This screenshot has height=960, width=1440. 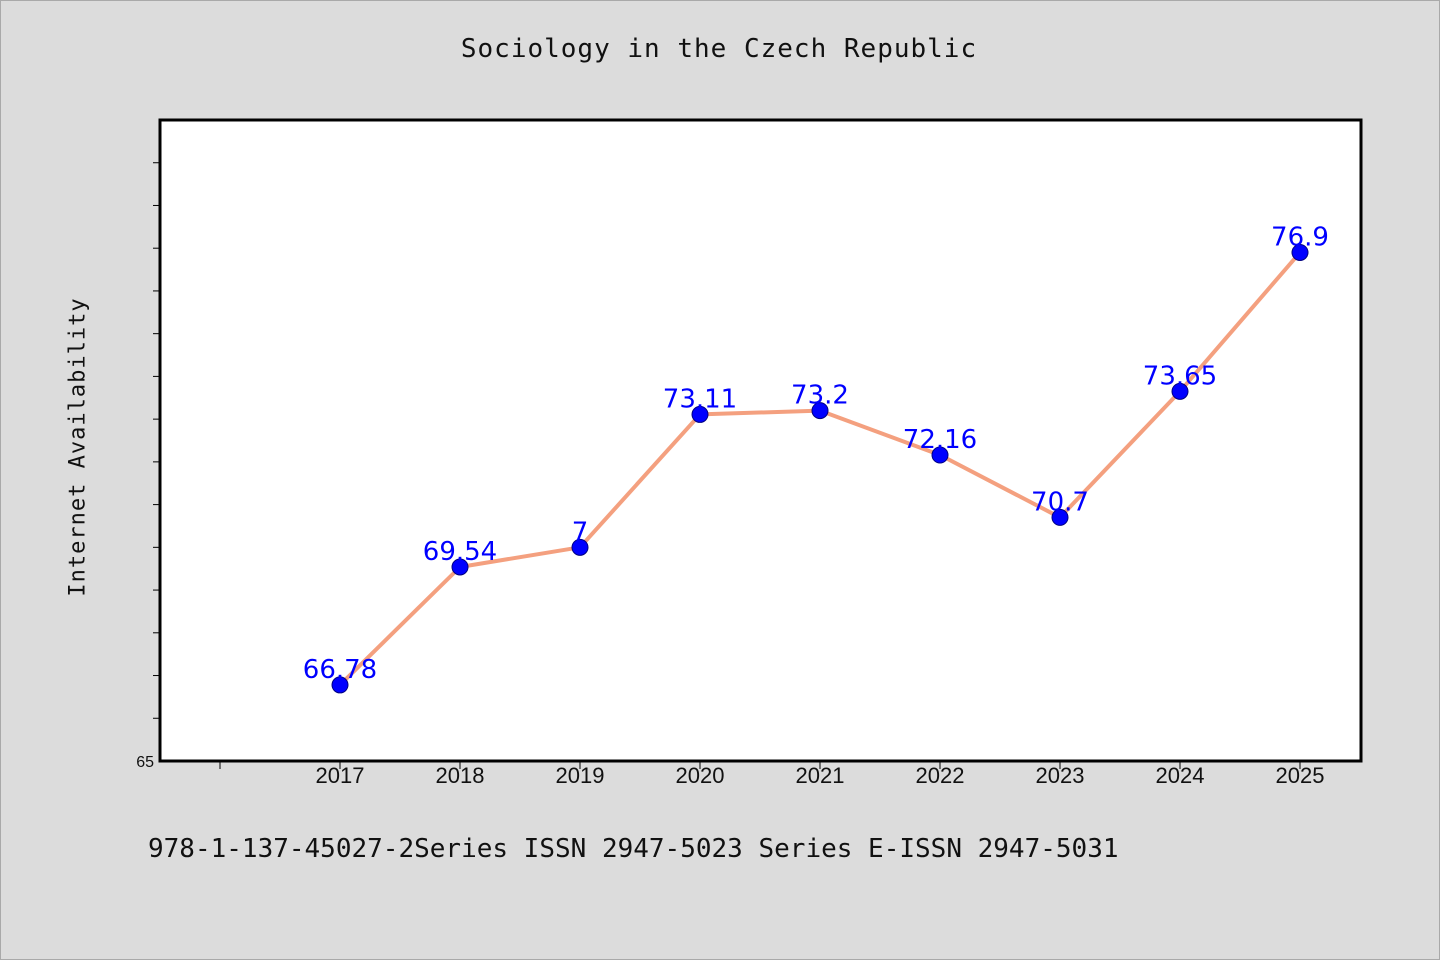 I want to click on x-tick-label: 2019, so click(x=580, y=775).